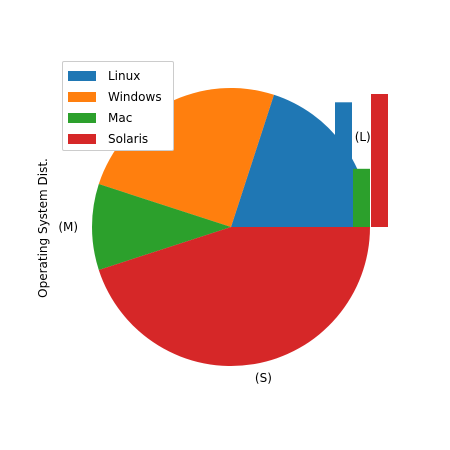  I want to click on legend-label: Linux, so click(124, 75).